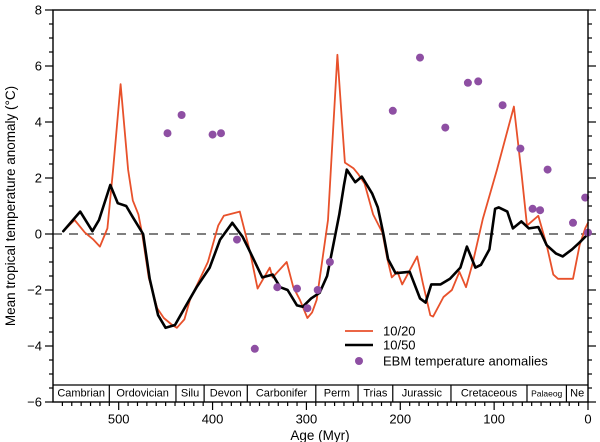 This screenshot has width=600, height=442. I want to click on x-tick-label-500: 500, so click(119, 419).